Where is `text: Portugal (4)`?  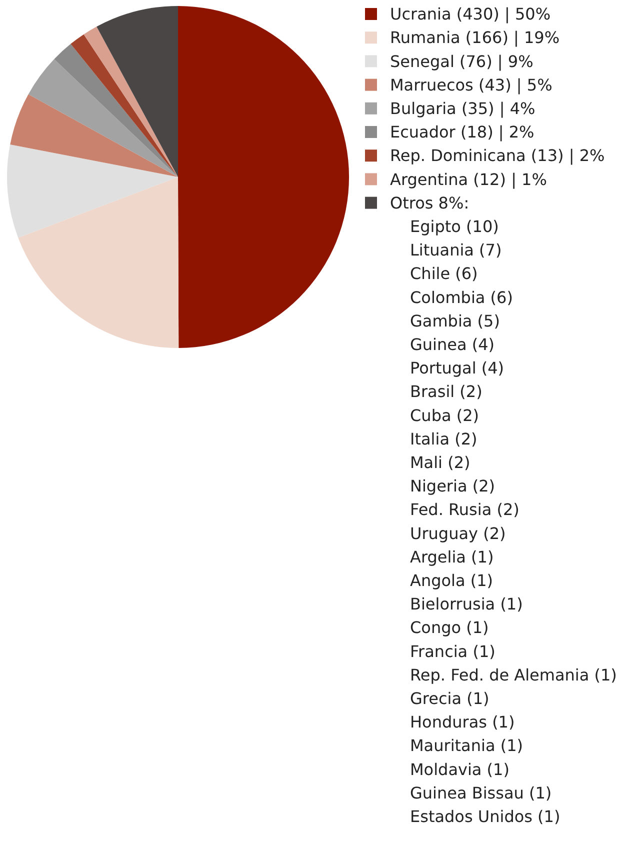 text: Portugal (4) is located at coordinates (457, 368).